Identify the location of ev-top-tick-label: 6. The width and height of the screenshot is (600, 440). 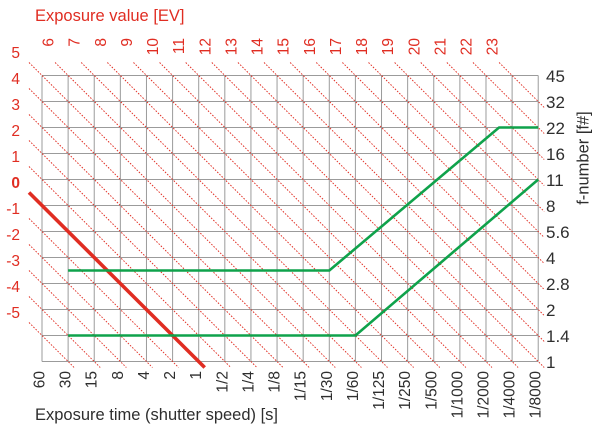
(49, 42).